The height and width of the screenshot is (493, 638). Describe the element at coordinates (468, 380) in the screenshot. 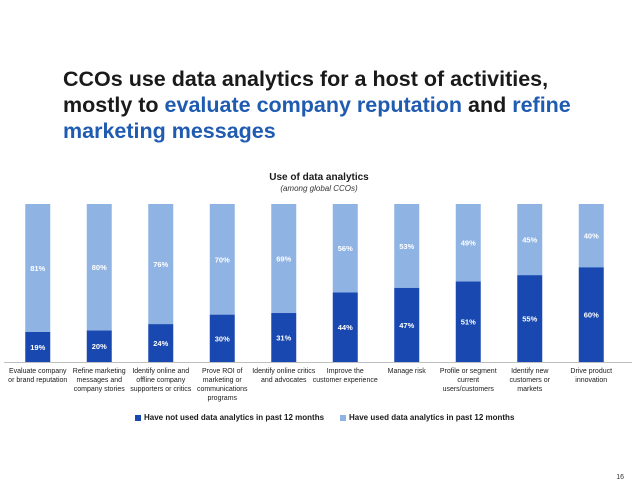

I see `x-tick-label-8: Profile or segment current users/customers` at that location.